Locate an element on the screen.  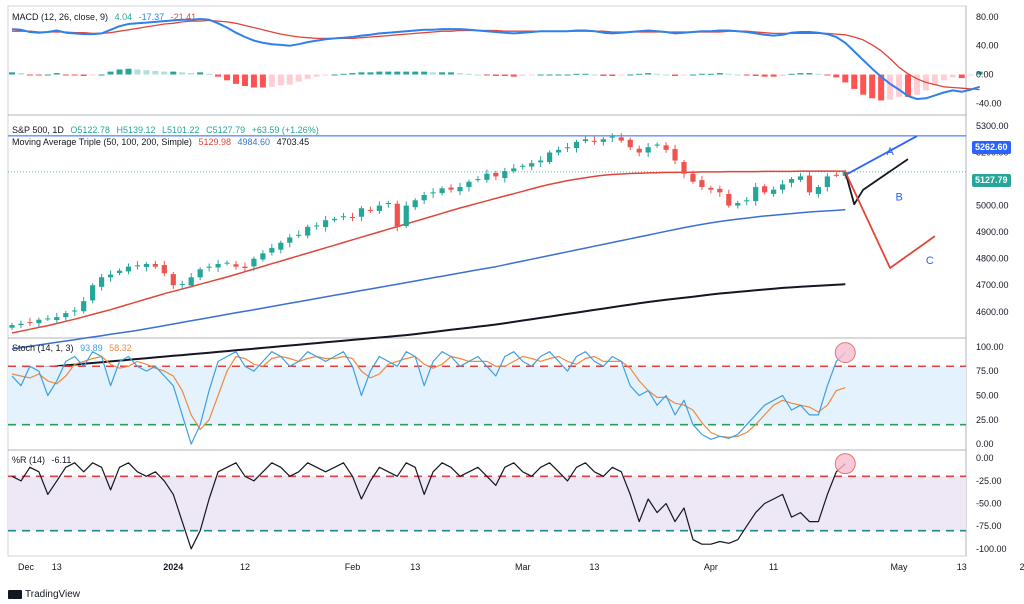
wave-c-label: C is located at coordinates (930, 261).